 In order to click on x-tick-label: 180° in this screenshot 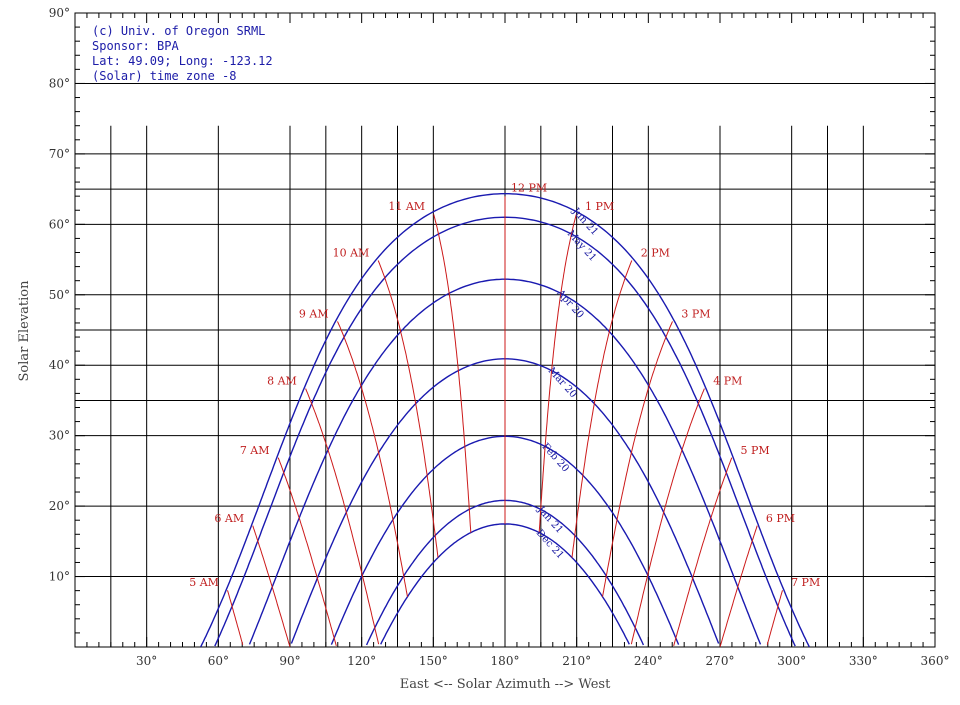, I will do `click(505, 661)`.